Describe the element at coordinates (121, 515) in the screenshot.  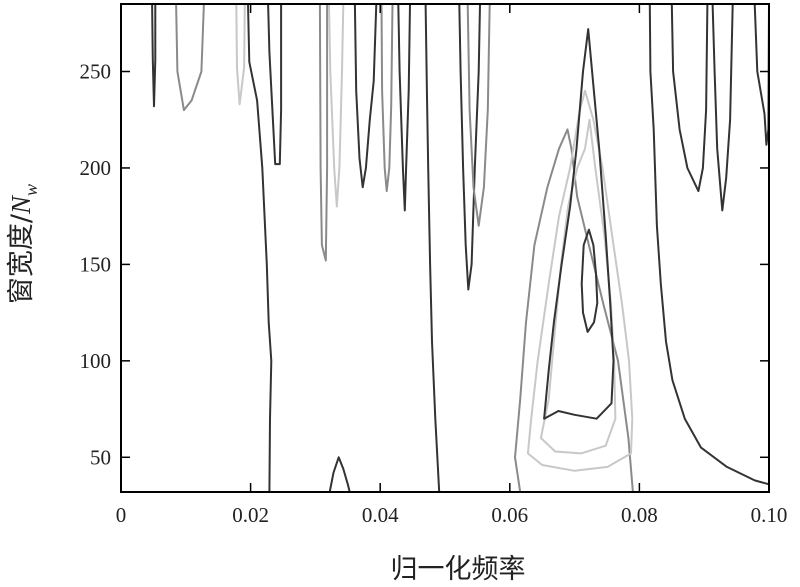
I see `x-tick-label: 0` at that location.